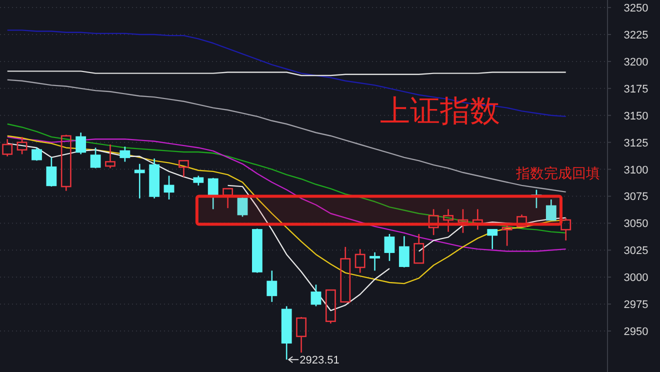 The height and width of the screenshot is (372, 660). I want to click on y-tick: 2950, so click(636, 332).